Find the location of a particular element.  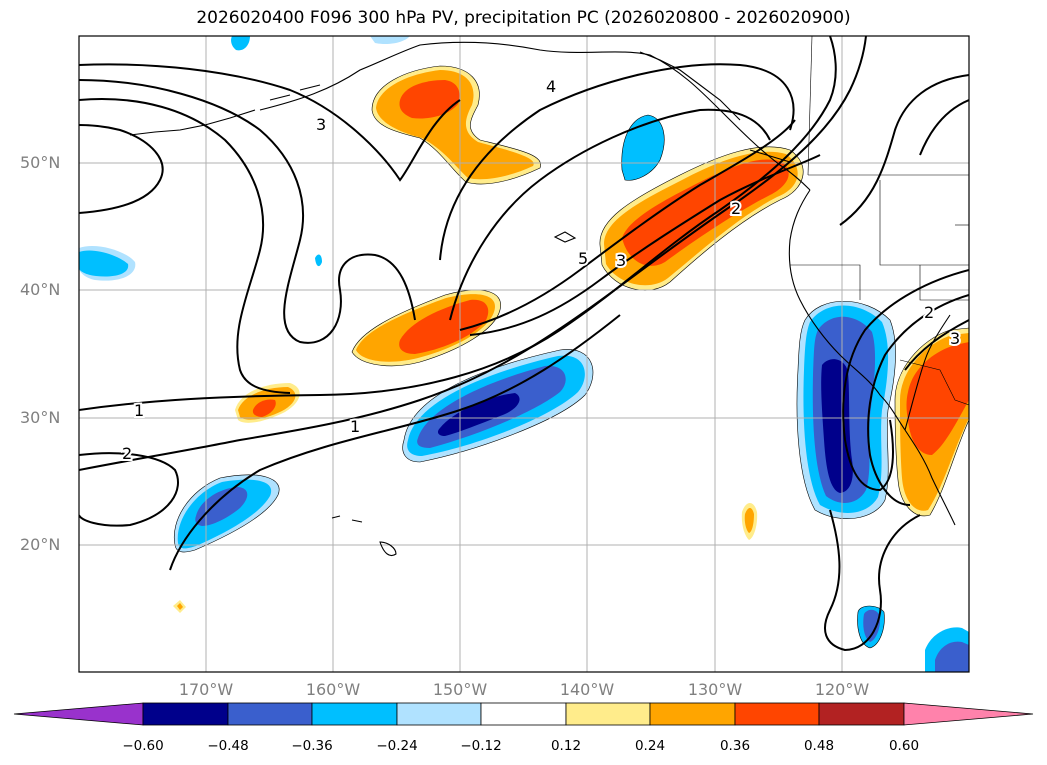

colorbar-tick: −0.60 is located at coordinates (143, 746).